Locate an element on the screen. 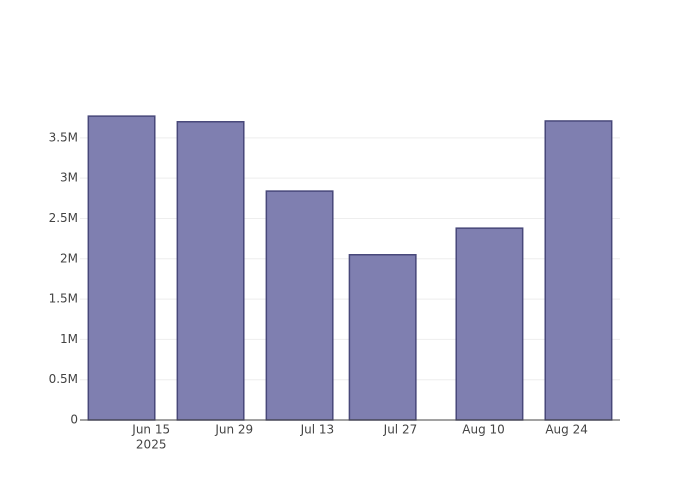 The width and height of the screenshot is (700, 500). y-tick-label: 1M is located at coordinates (69, 339).